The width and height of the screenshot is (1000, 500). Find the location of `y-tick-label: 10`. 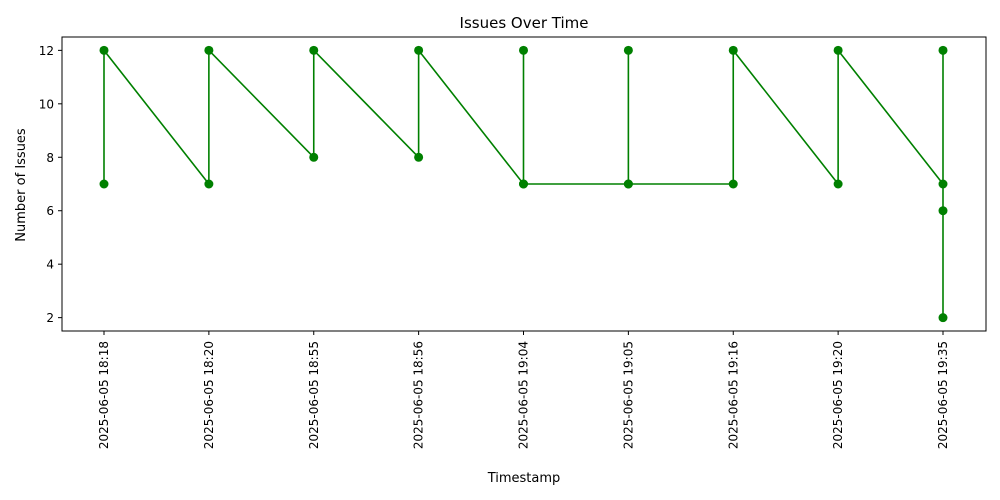

y-tick-label: 10 is located at coordinates (46, 104).